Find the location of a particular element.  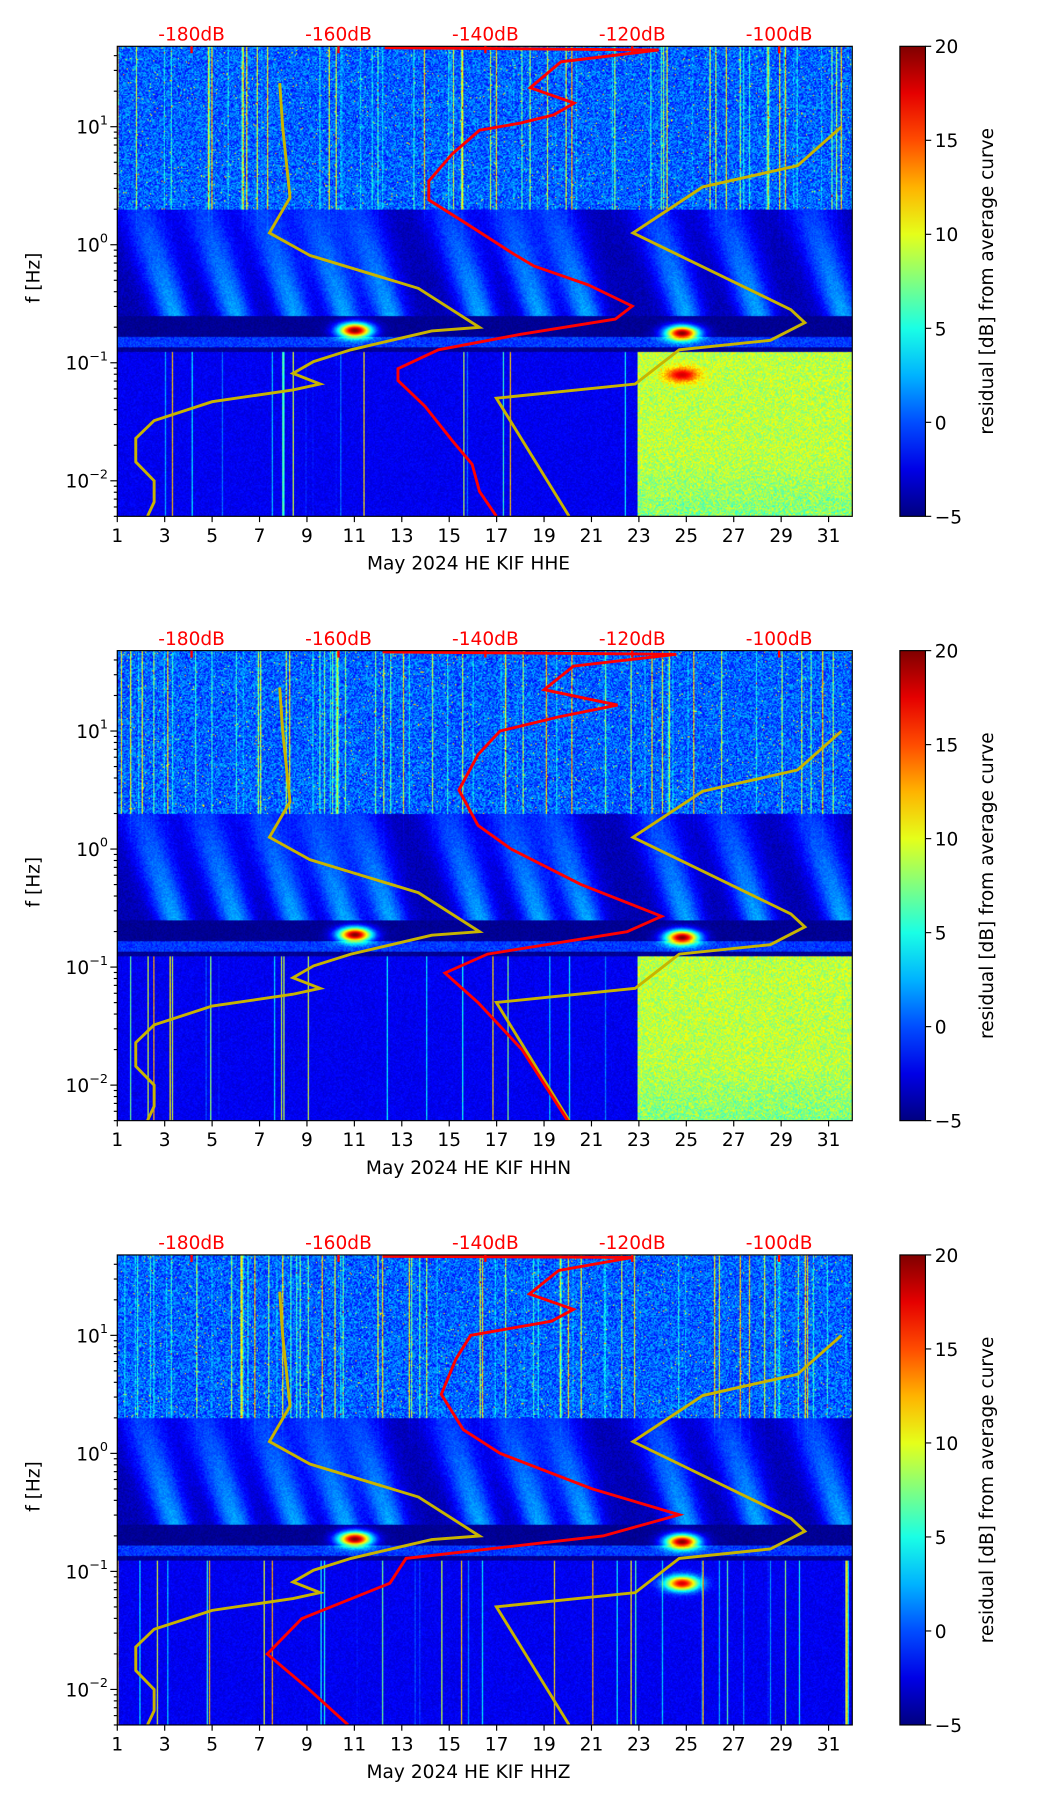

low-noise-model-curve is located at coordinates (309, 904).